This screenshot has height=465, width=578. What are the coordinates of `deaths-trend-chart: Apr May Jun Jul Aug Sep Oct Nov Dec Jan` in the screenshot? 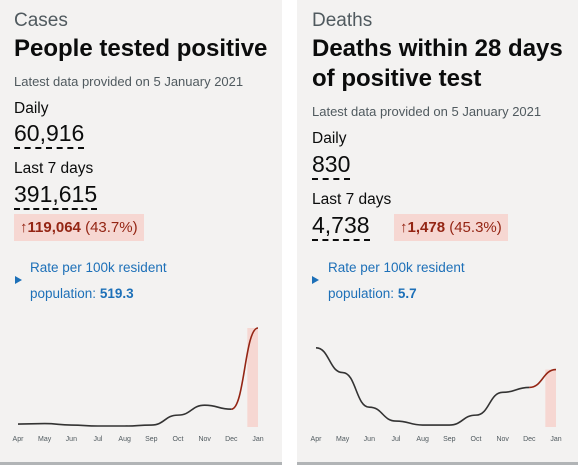 It's located at (436, 395).